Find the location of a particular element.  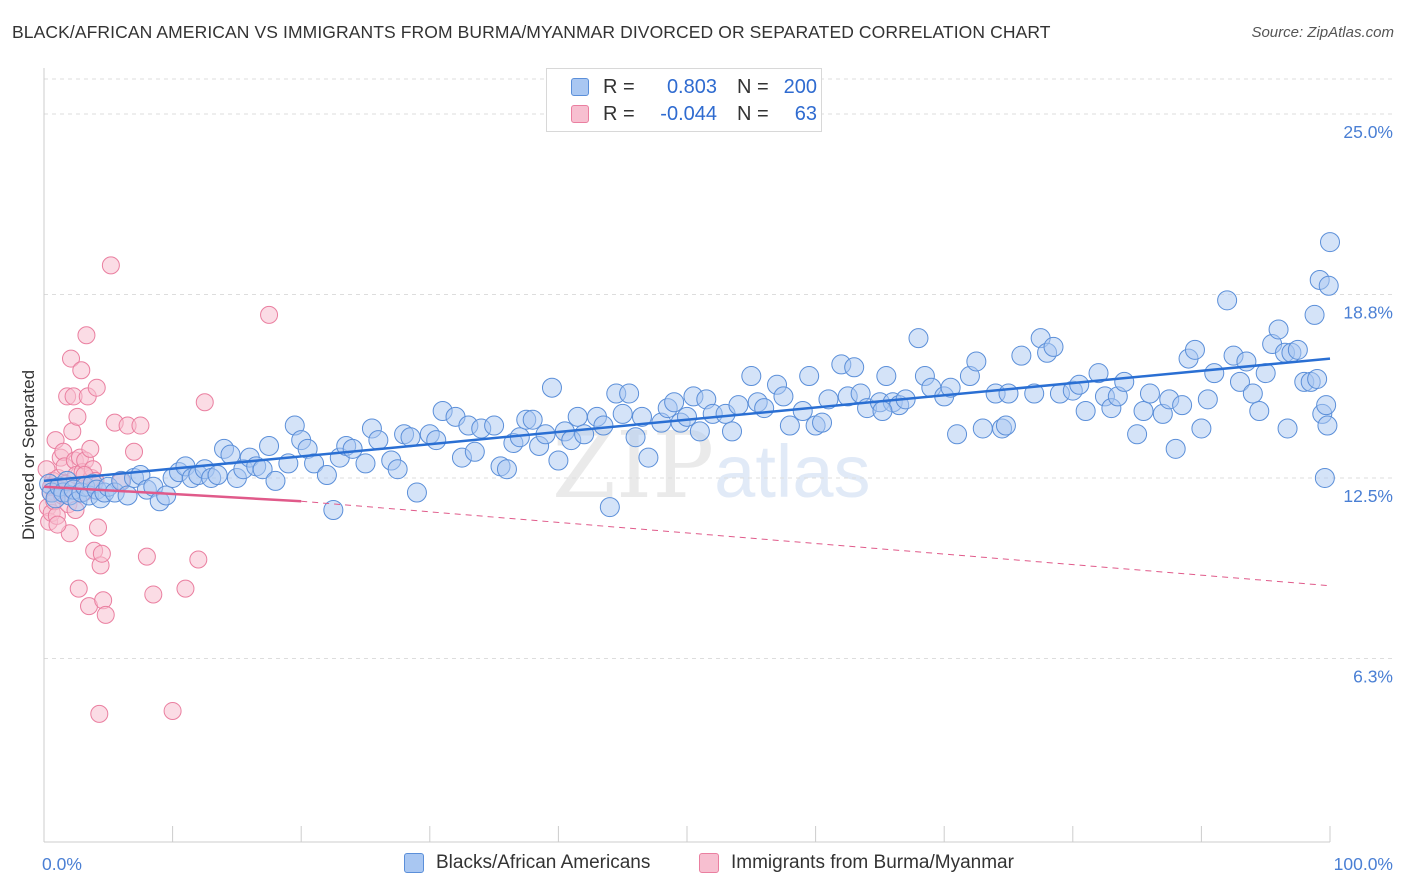

legend-n-value: 63 is located at coordinates (805, 113).